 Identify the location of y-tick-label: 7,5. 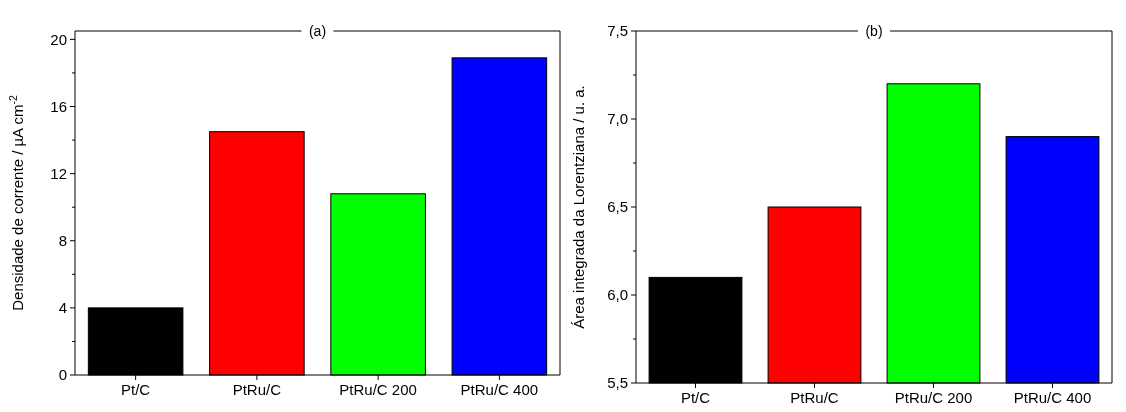
(617, 31).